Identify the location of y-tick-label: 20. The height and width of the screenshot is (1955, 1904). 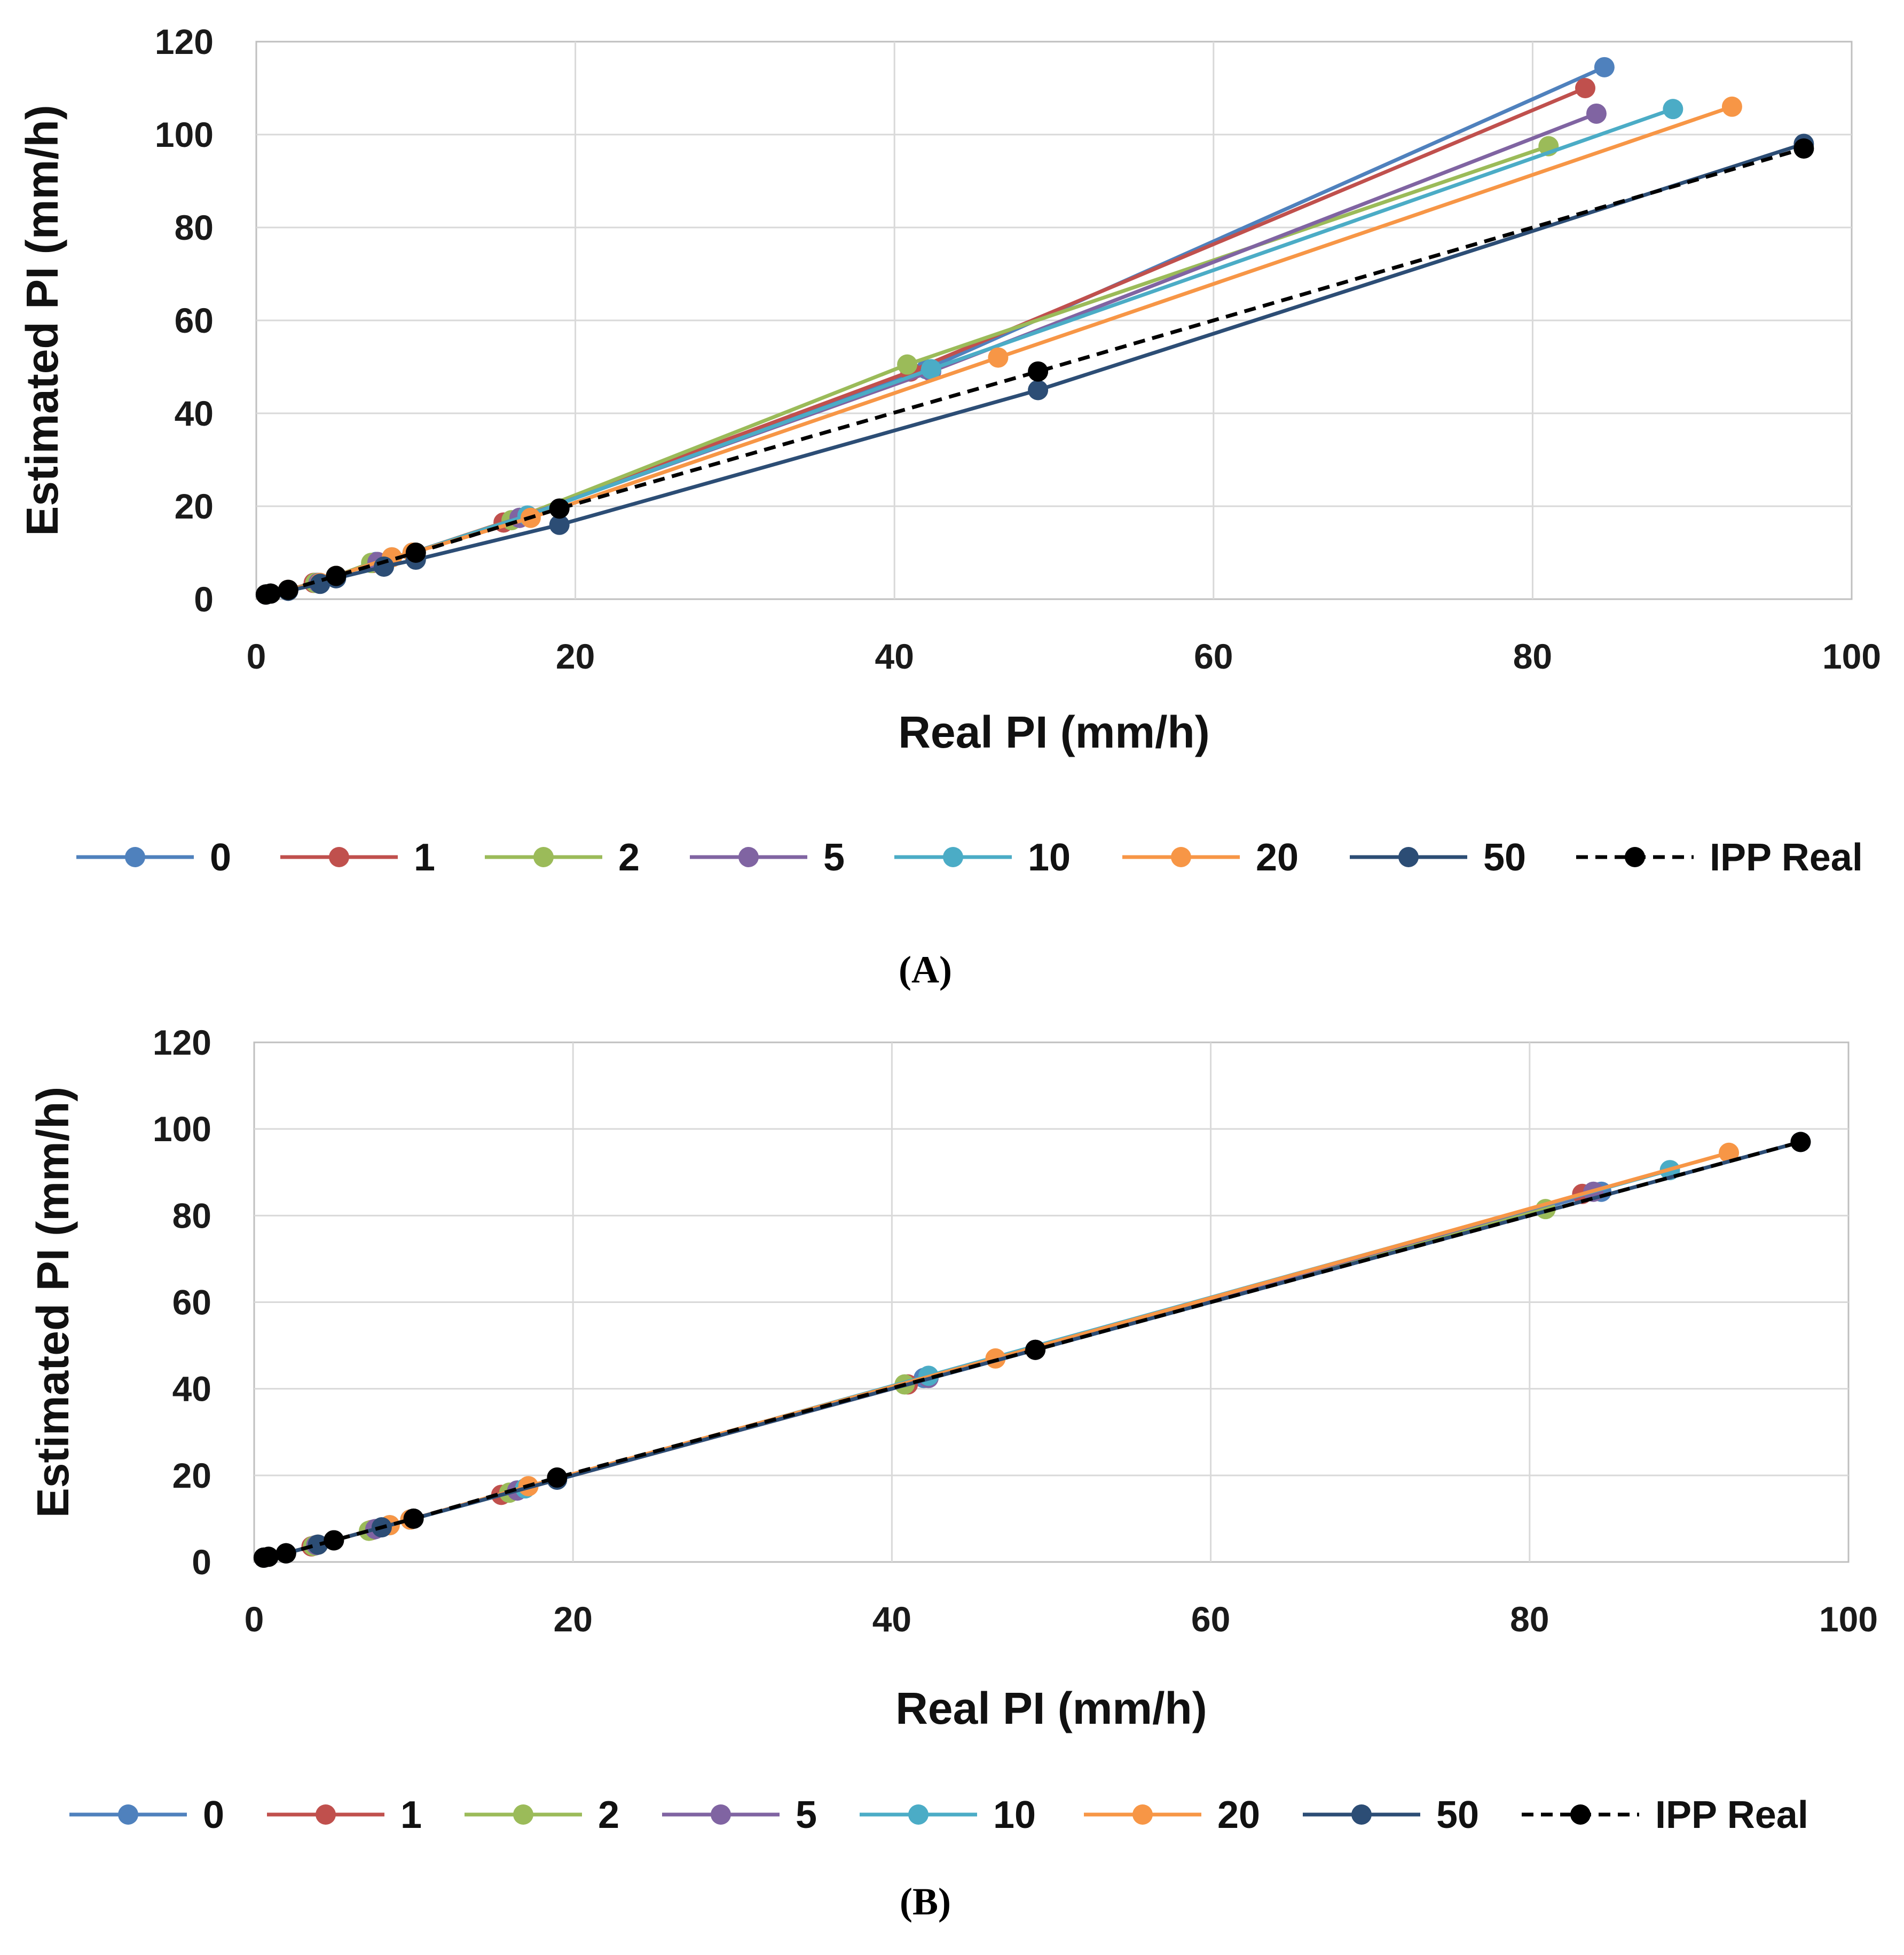
(195, 506).